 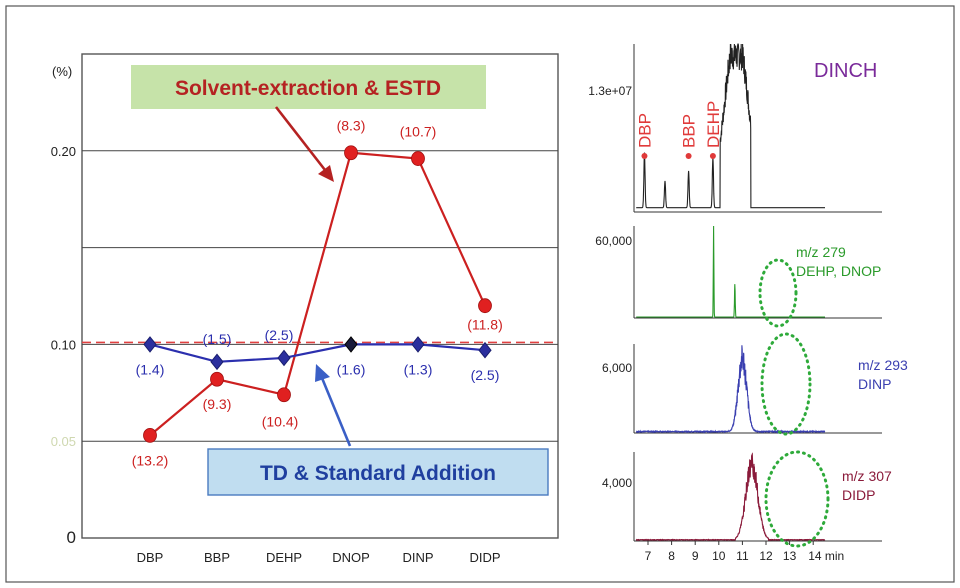 I want to click on x-tick-labels: DBP BBP DEHP DNOP DINP DIDP, so click(x=319, y=557).